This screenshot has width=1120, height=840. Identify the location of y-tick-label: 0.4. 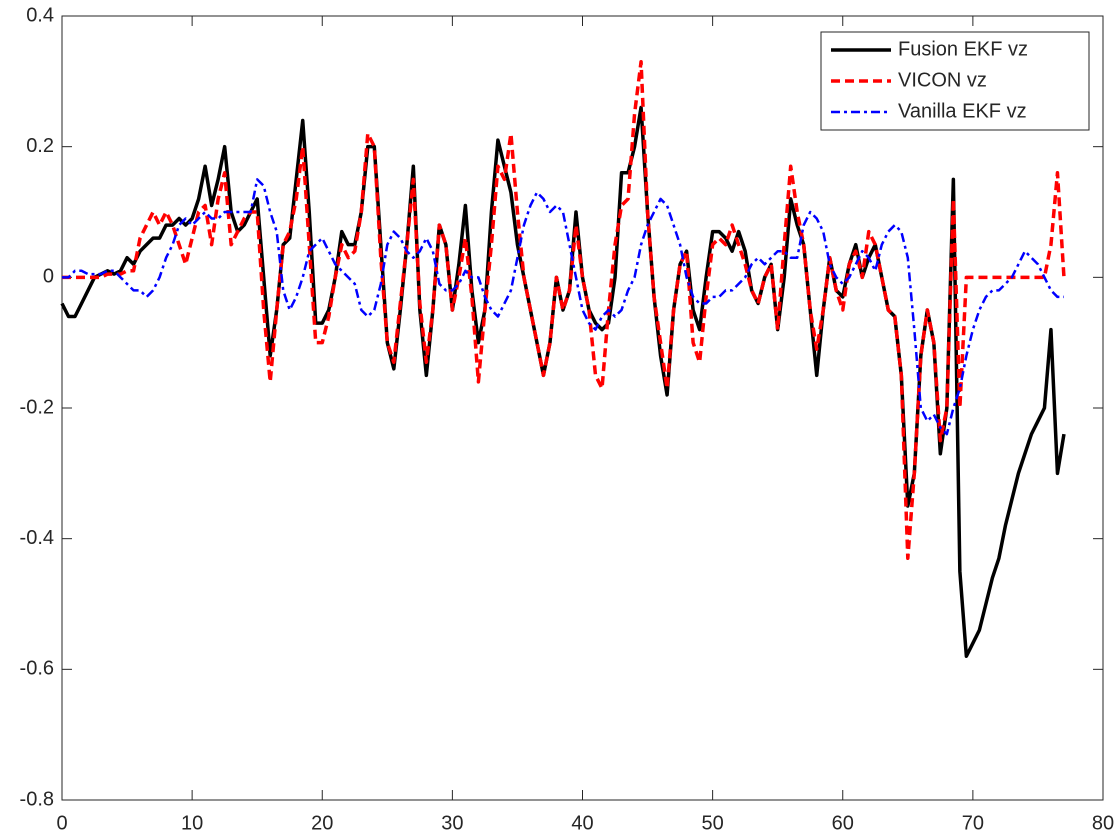
(40, 15).